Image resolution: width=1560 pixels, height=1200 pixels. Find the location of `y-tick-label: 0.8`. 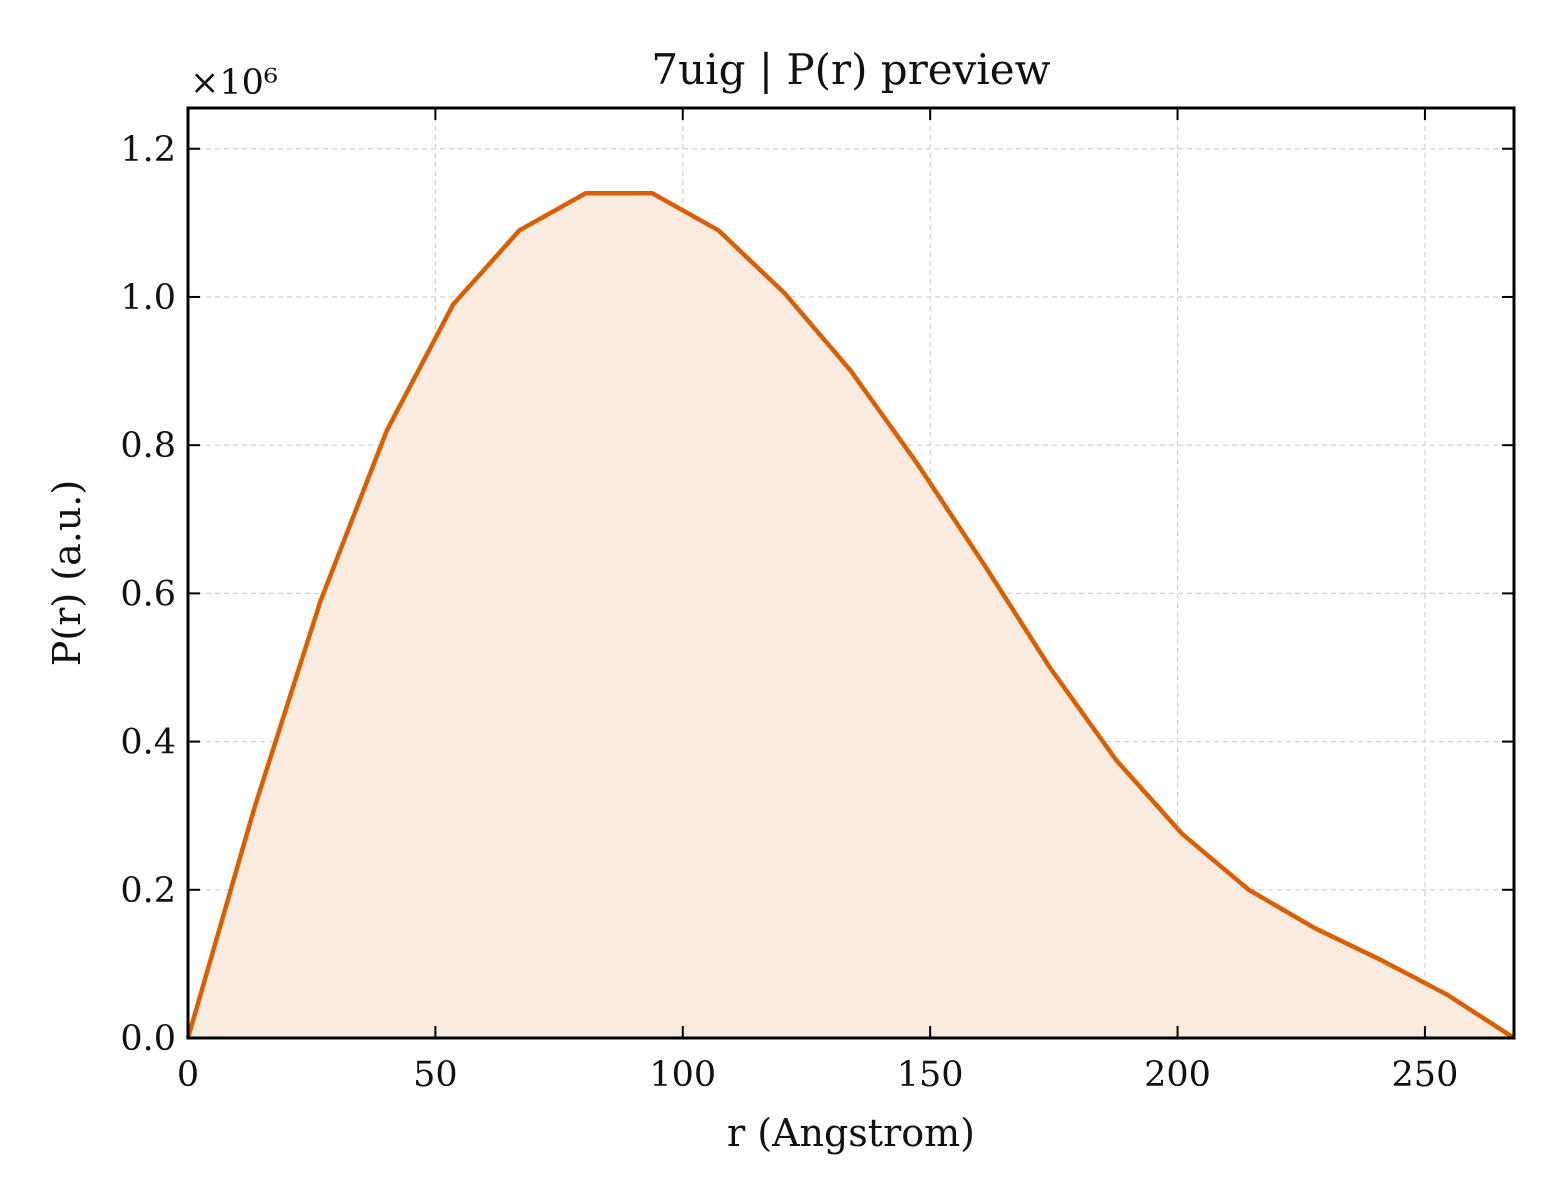

y-tick-label: 0.8 is located at coordinates (148, 446).